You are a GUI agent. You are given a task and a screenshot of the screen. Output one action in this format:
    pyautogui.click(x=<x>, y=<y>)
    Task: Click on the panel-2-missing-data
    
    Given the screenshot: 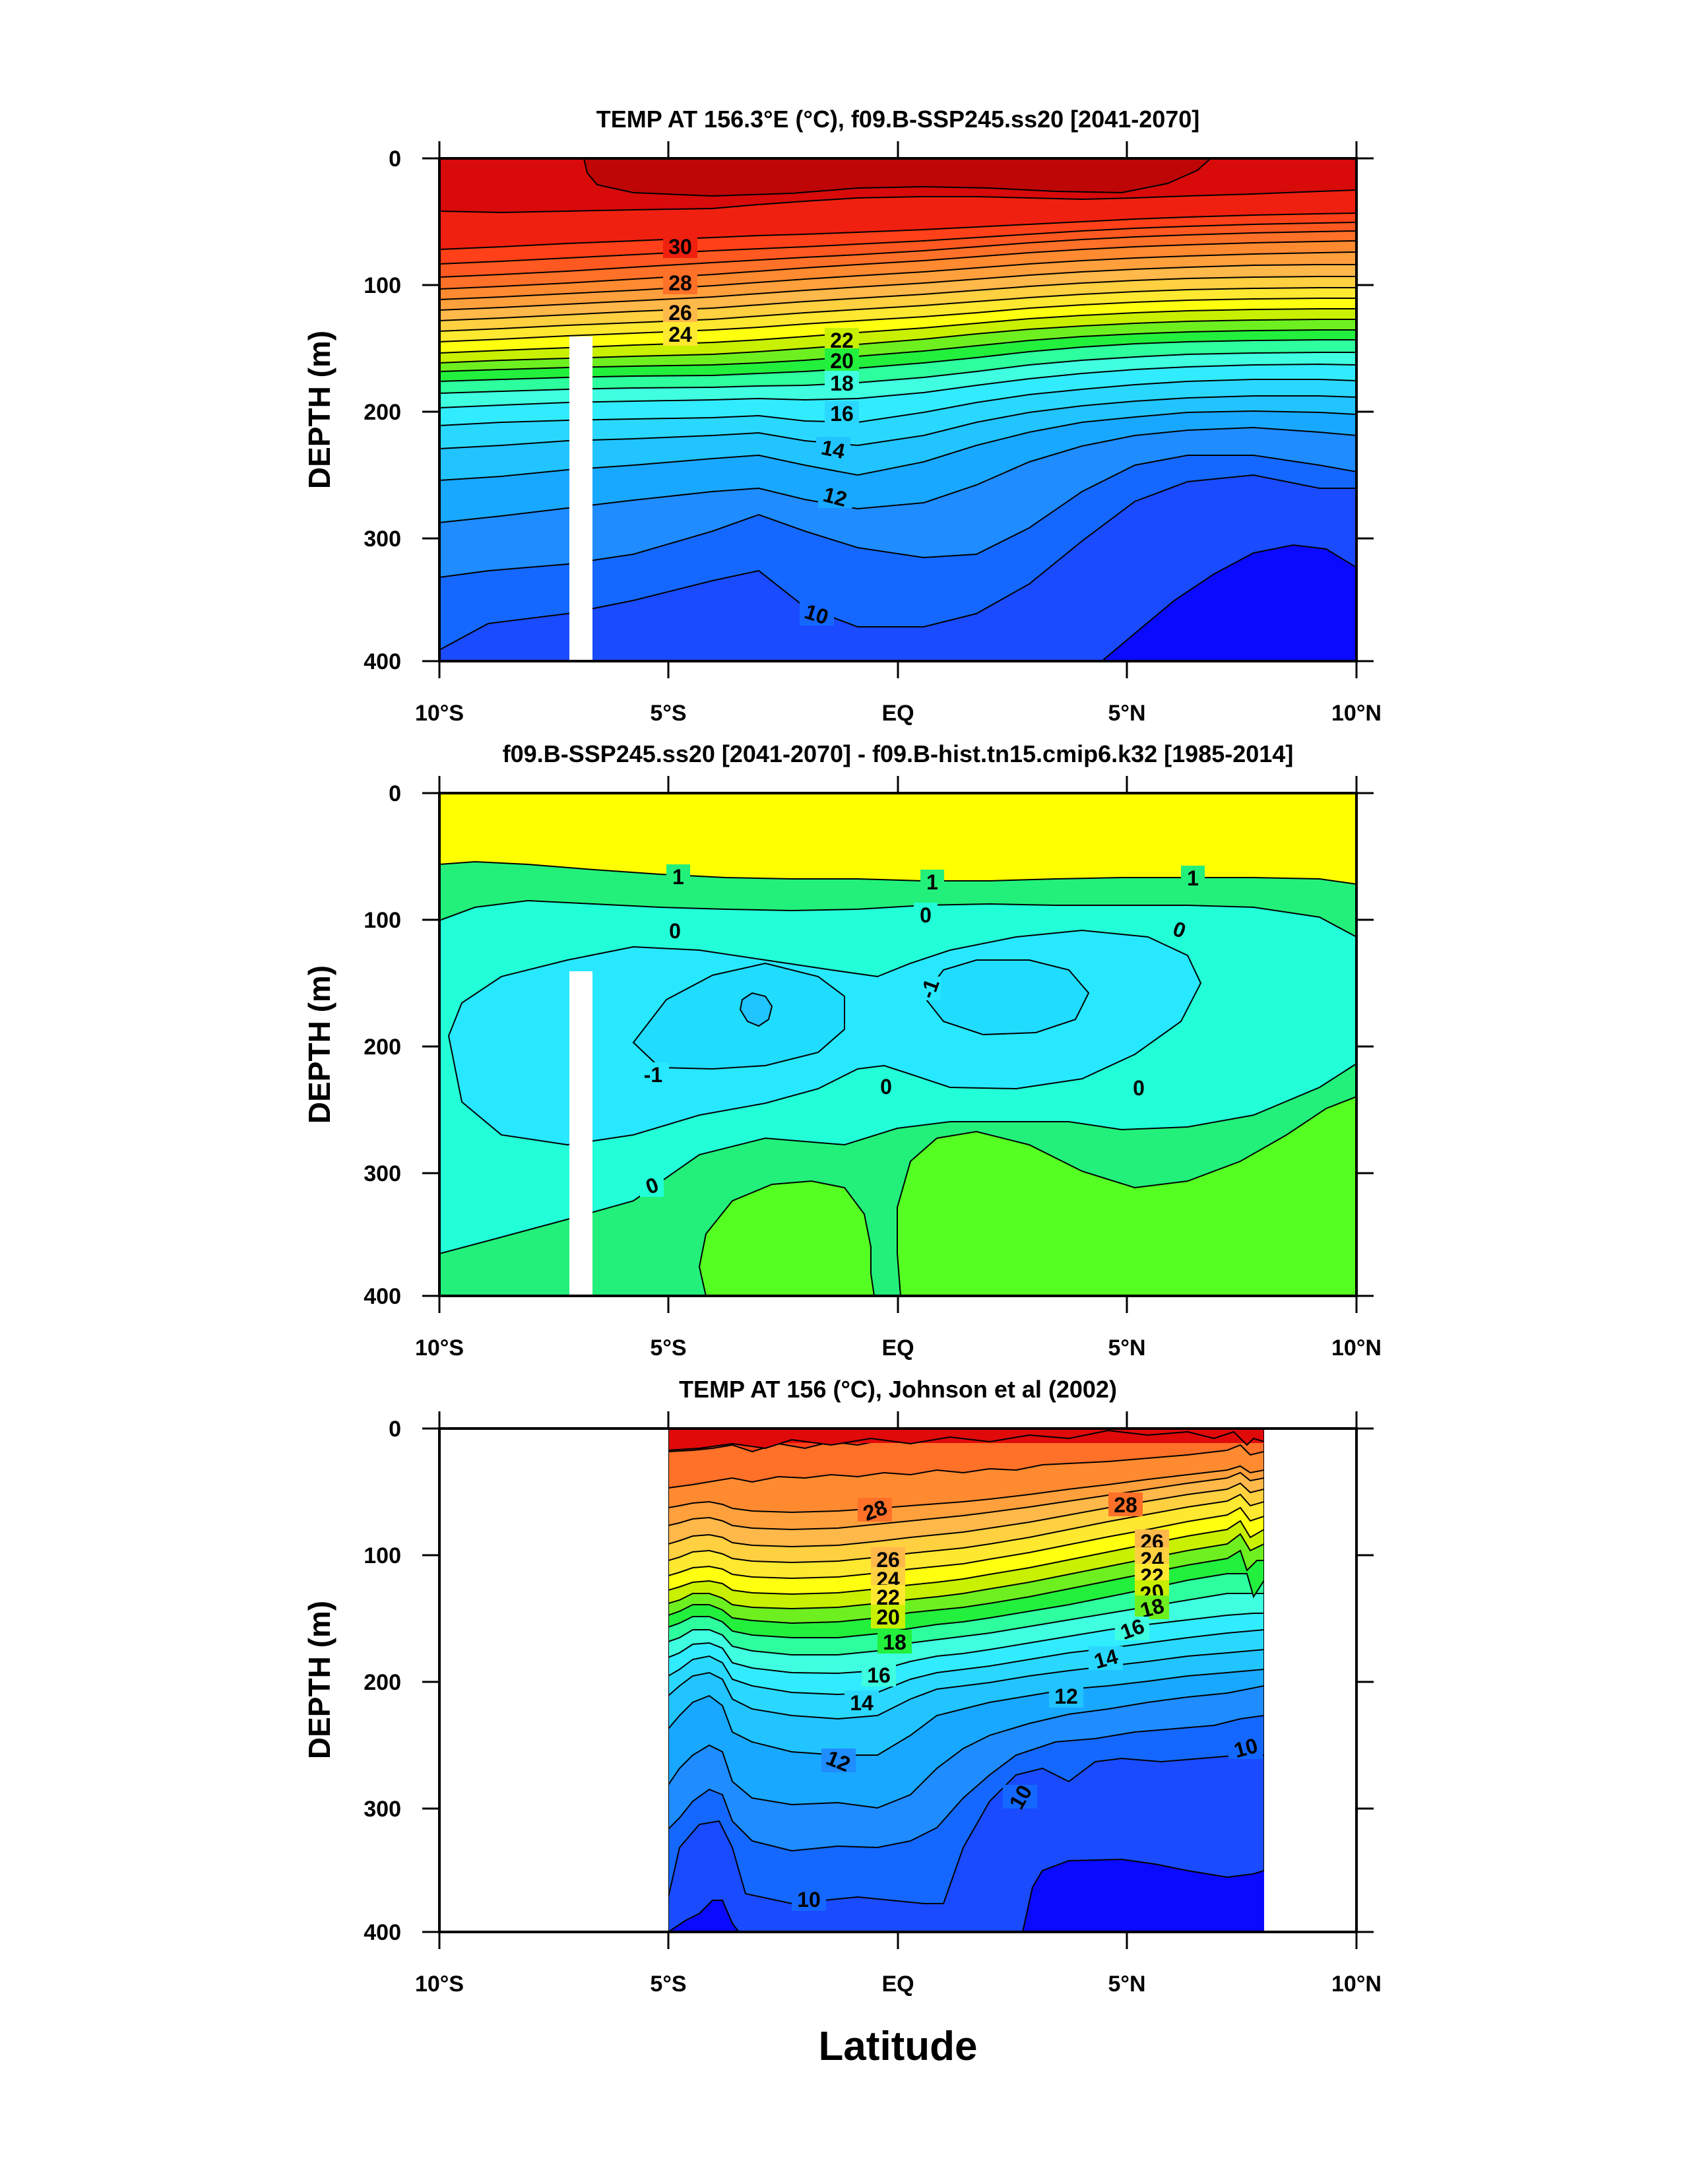 What is the action you would take?
    pyautogui.click(x=580, y=1133)
    